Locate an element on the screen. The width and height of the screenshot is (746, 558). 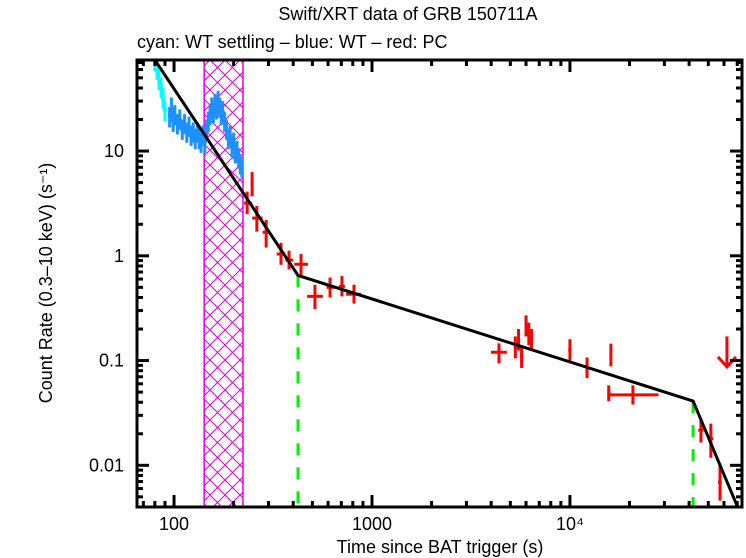
hatched-band is located at coordinates (223, 283).